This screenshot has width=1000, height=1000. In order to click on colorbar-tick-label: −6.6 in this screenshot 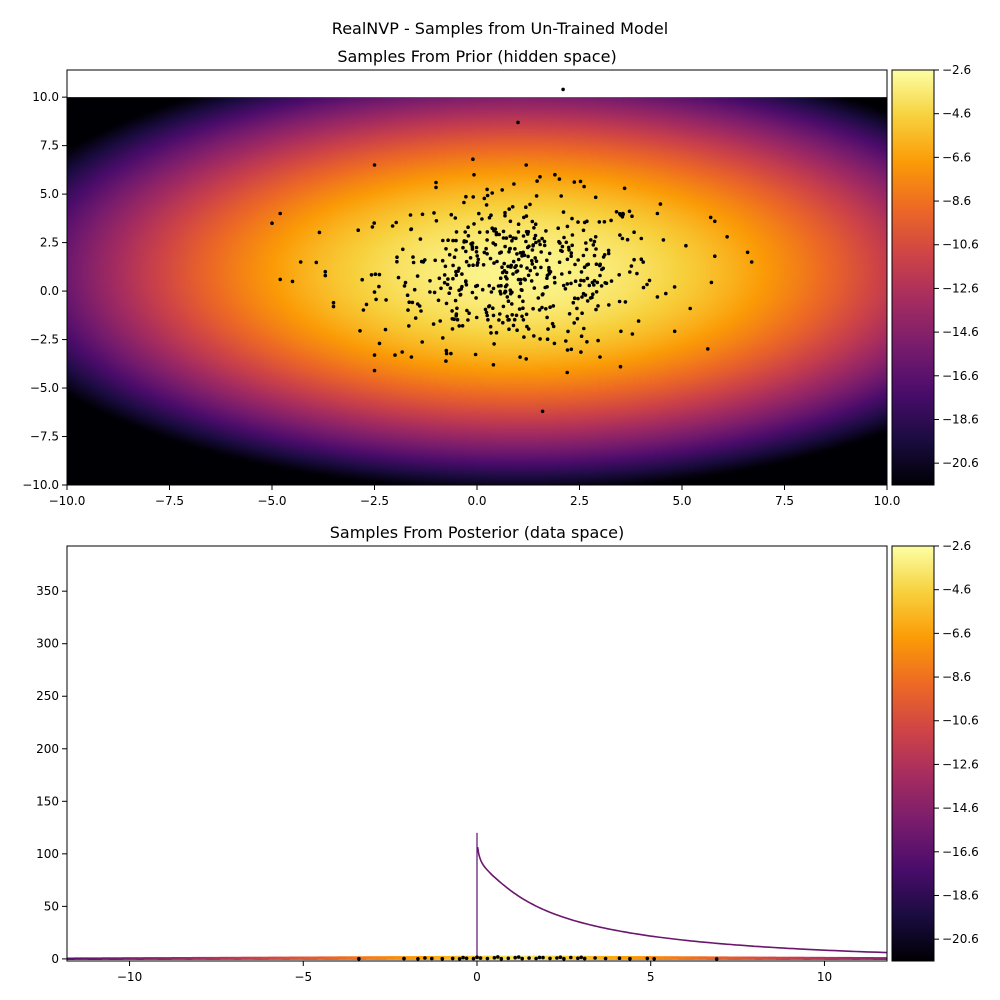, I will do `click(956, 157)`.